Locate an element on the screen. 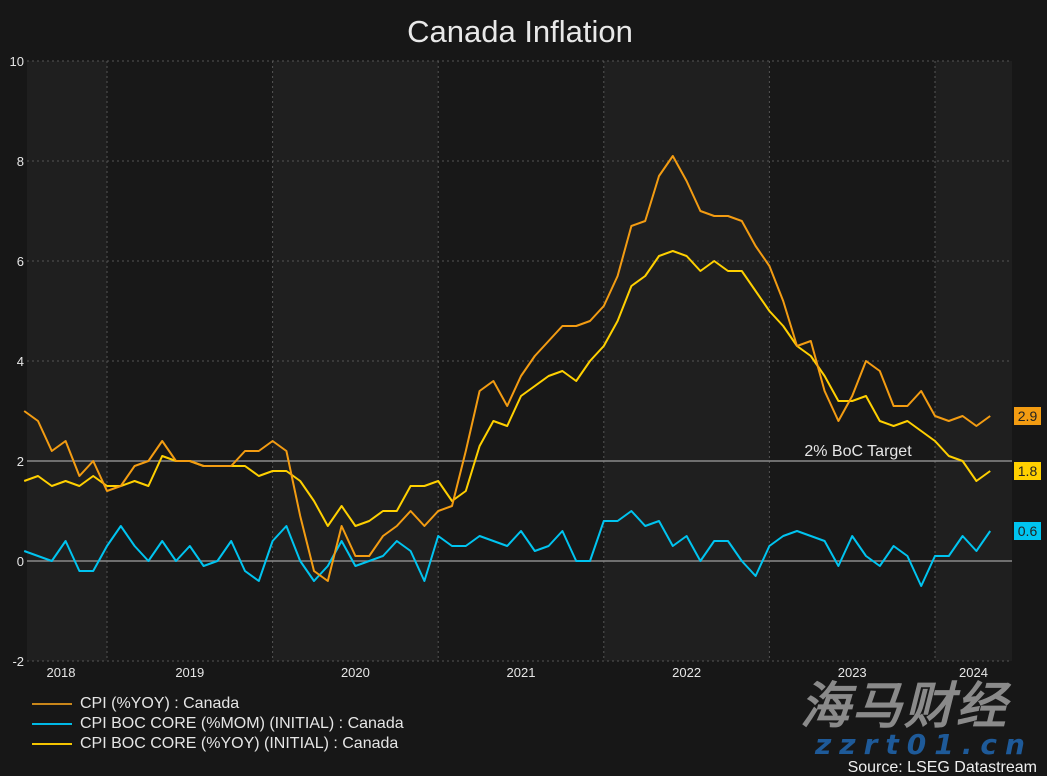 This screenshot has height=776, width=1047. y-tick-label: -2 is located at coordinates (18, 661).